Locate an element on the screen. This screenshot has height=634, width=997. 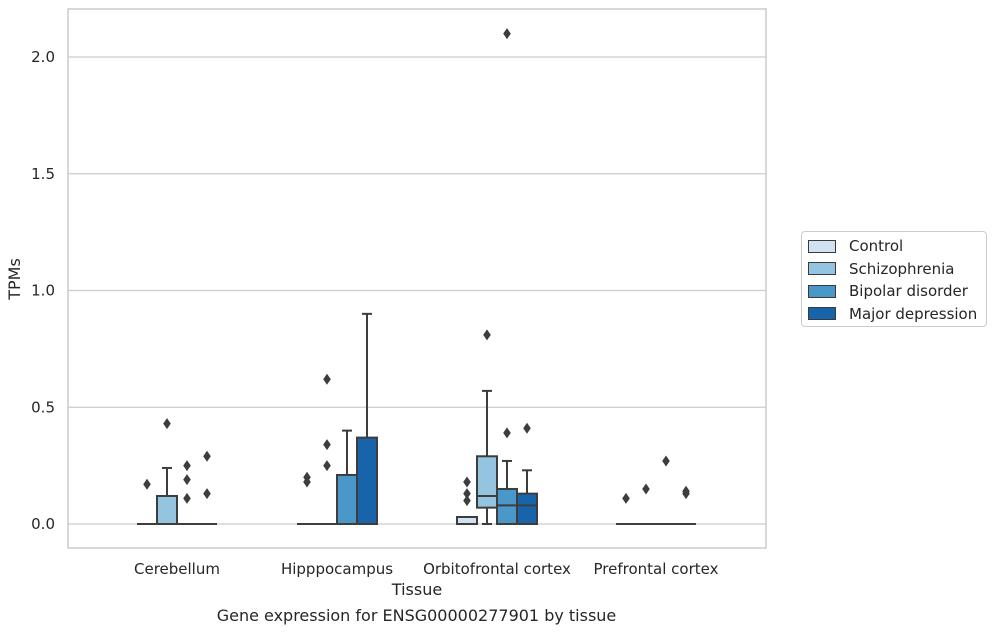
y-tick-label: 1.0 is located at coordinates (43, 291).